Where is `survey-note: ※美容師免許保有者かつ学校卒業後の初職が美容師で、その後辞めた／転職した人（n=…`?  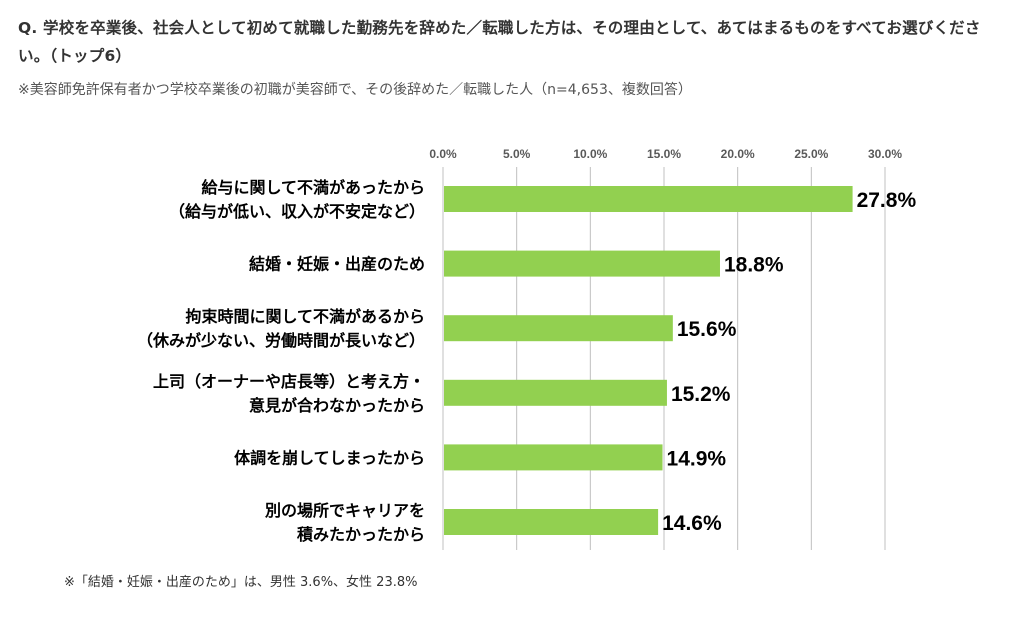 survey-note: ※美容師免許保有者かつ学校卒業後の初職が美容師で、その後辞めた／転職した人（n=… is located at coordinates (355, 90).